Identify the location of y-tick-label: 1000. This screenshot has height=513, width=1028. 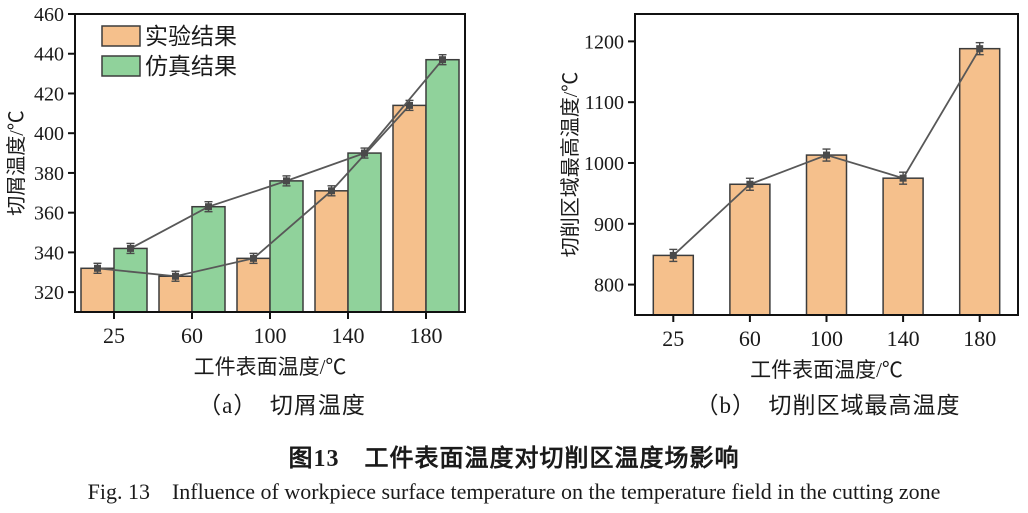
(604, 164).